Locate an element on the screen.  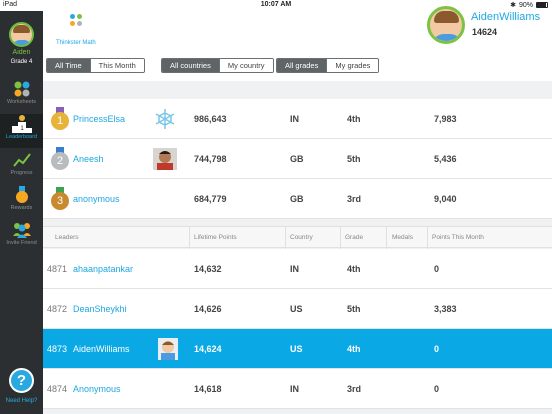
current-user-row: 4873 AidenWilliams 14,624 US 4th 0 is located at coordinates (297, 349).